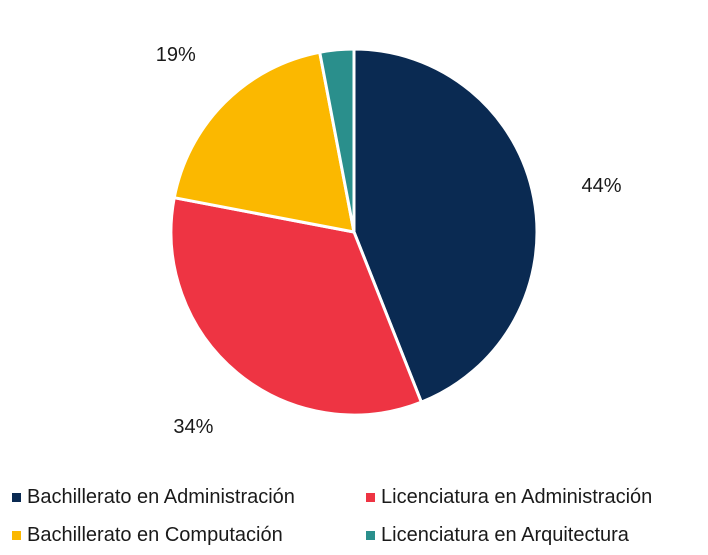  What do you see at coordinates (602, 186) in the screenshot?
I see `data-label-0: 44%` at bounding box center [602, 186].